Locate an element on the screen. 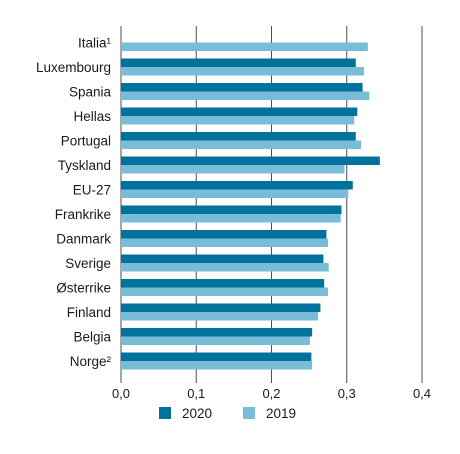 This screenshot has width=460, height=454. bar-2020-danmark is located at coordinates (224, 234).